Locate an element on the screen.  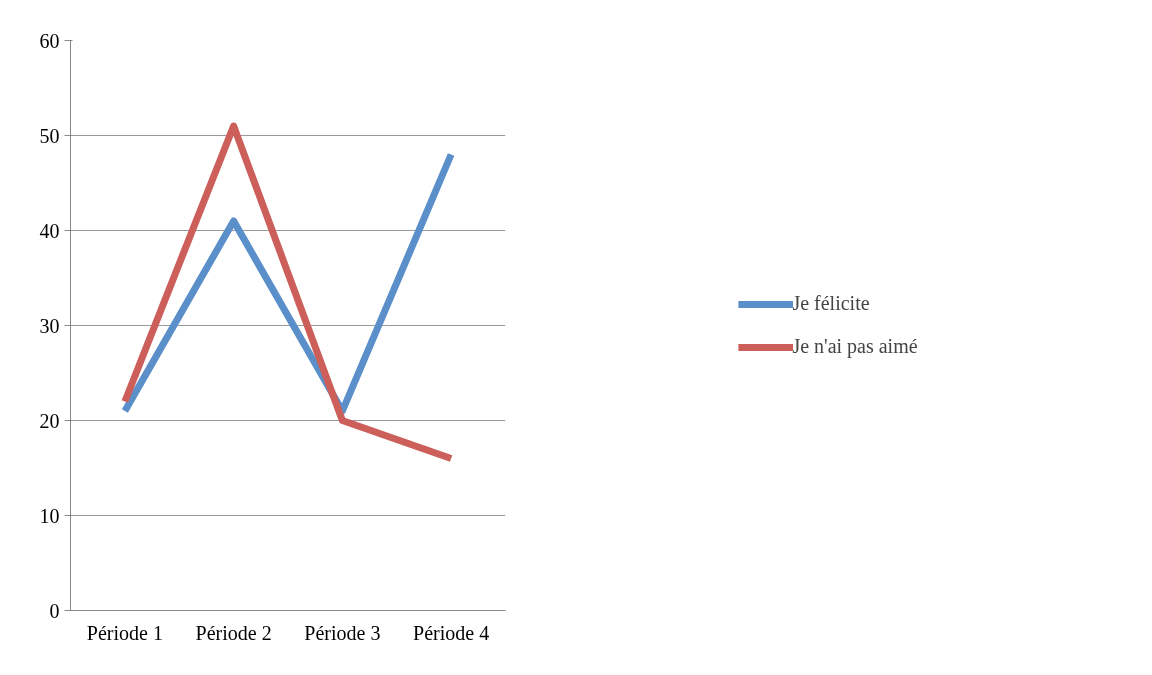
x-tick-label: Période 4 is located at coordinates (451, 632).